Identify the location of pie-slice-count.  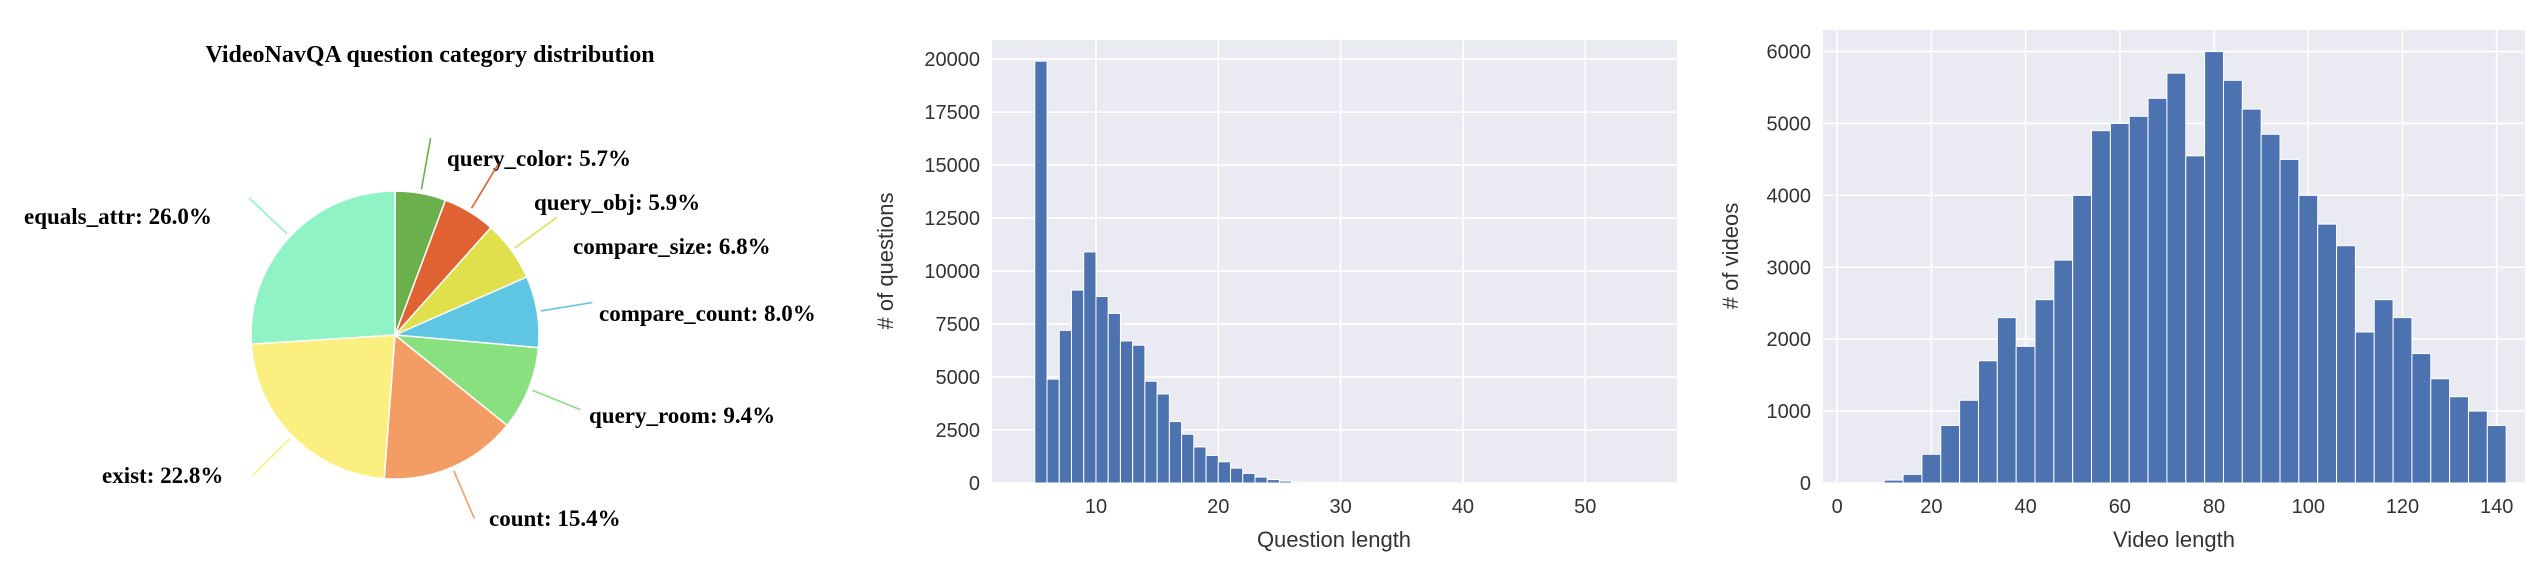
(446, 406).